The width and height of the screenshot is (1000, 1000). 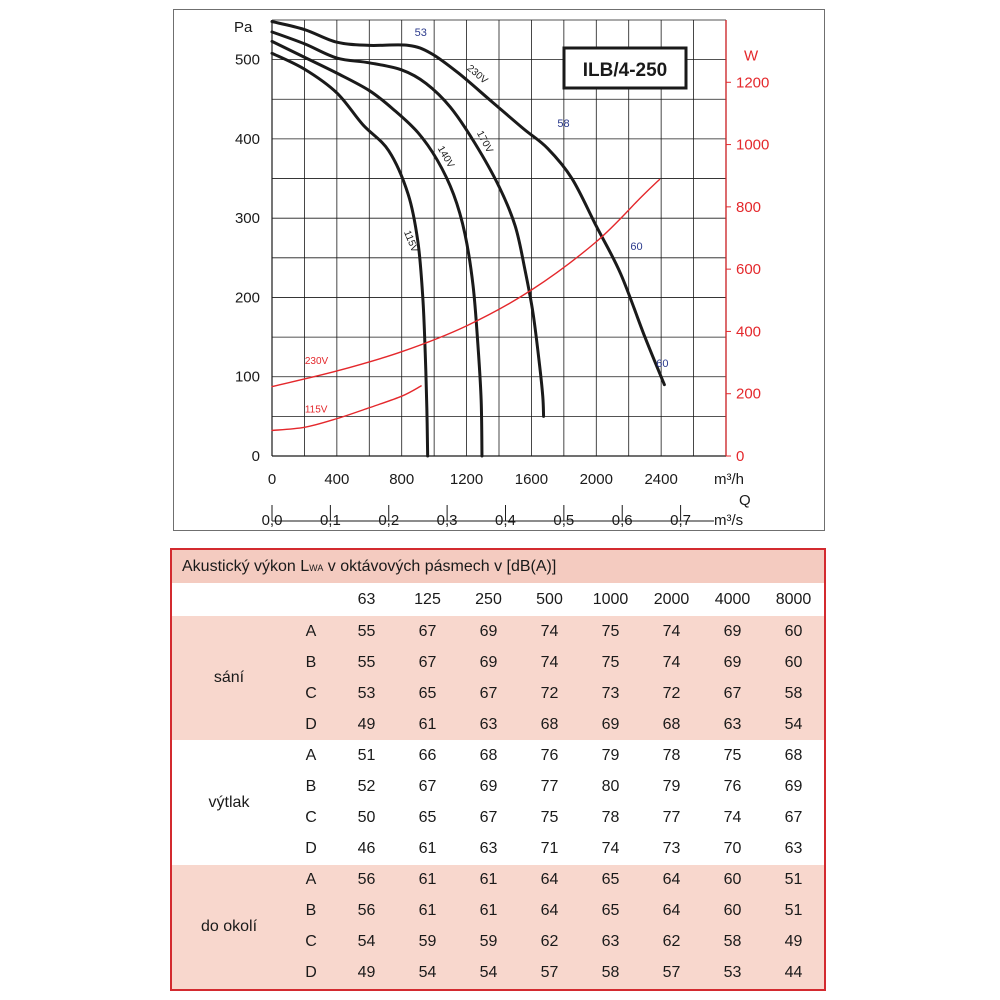 I want to click on table-row: C 50 65 67 75 78 77 74 67, so click(x=498, y=818).